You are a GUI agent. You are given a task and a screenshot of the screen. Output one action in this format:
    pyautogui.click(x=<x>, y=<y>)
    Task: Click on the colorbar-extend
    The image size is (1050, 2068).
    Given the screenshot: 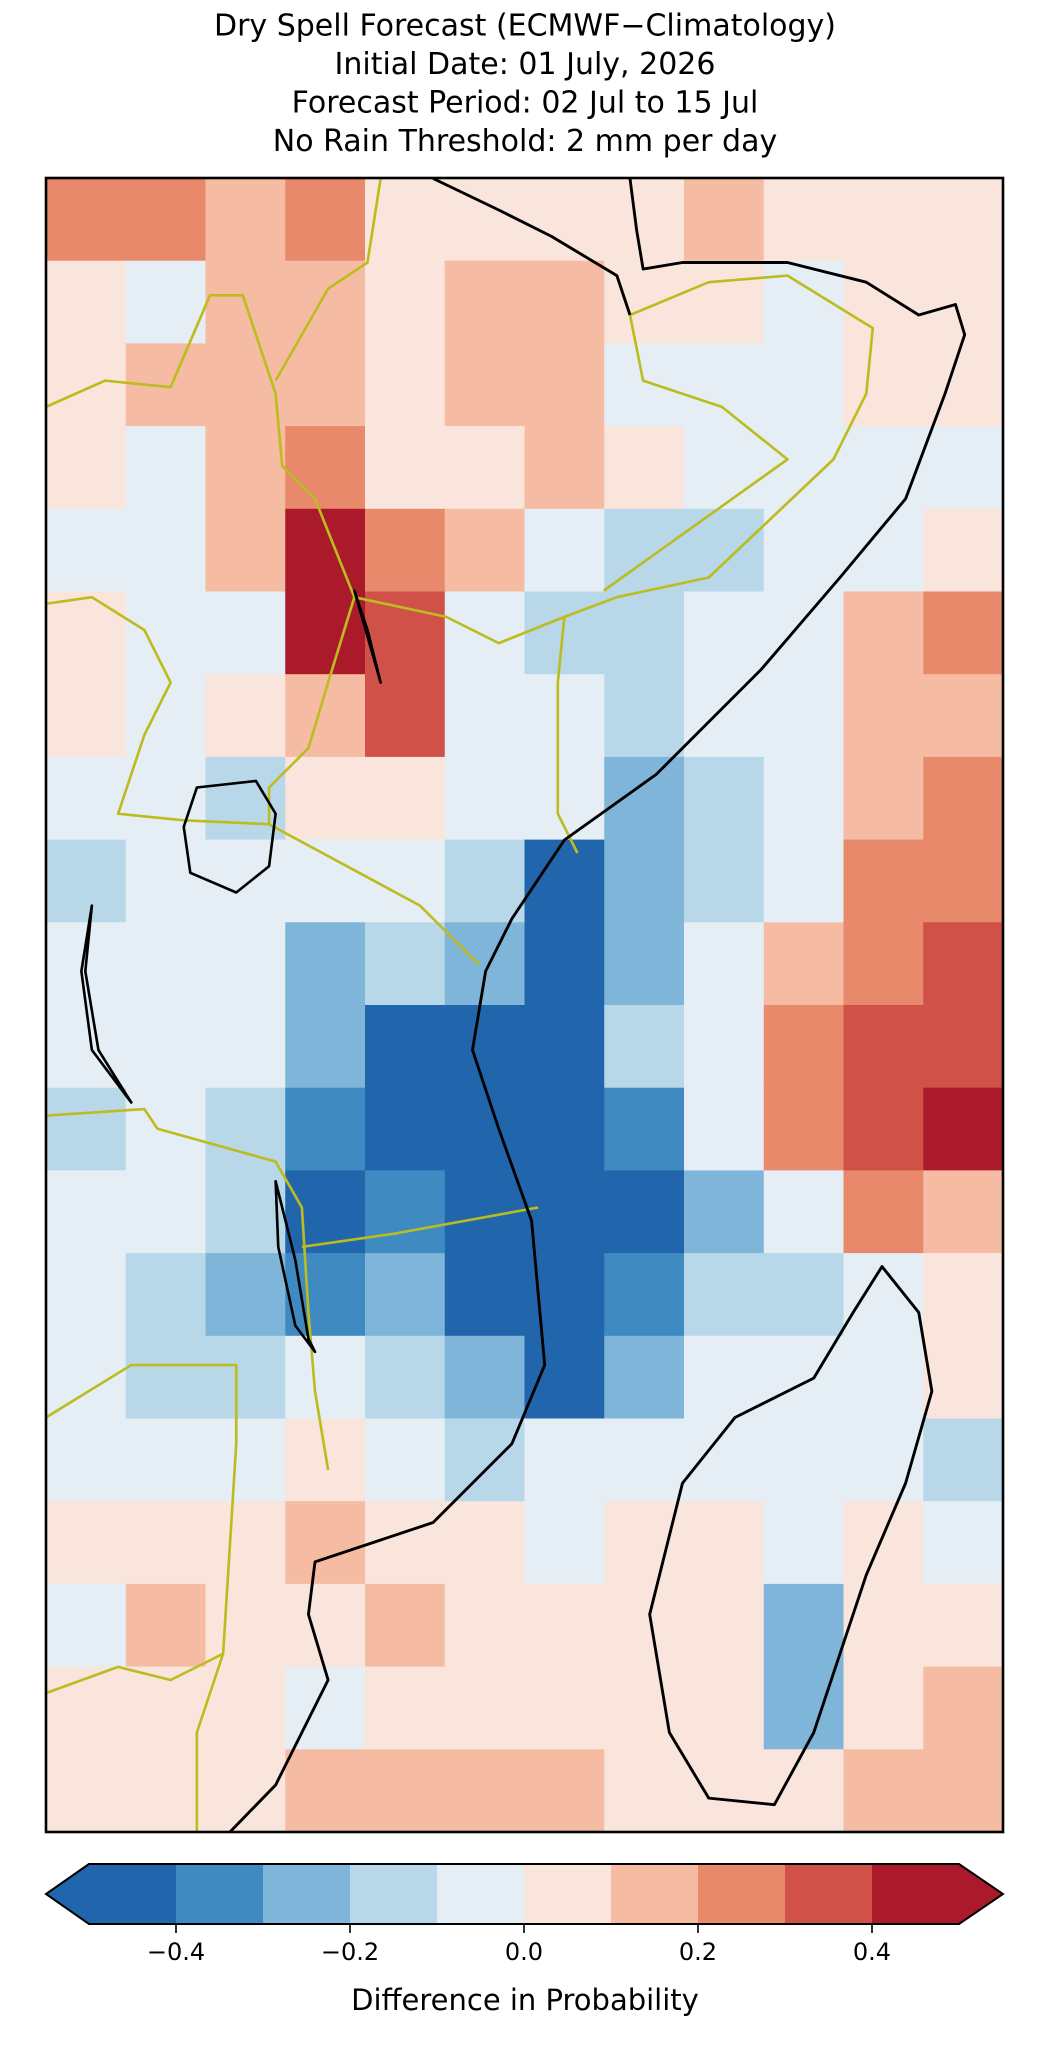 What is the action you would take?
    pyautogui.click(x=981, y=1894)
    